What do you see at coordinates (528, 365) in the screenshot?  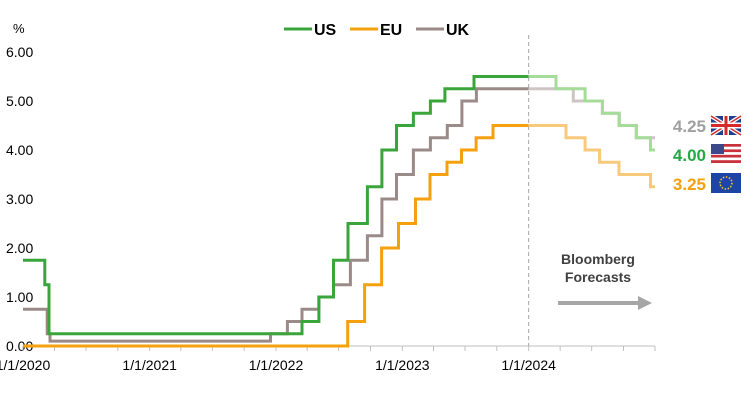 I see `x-tick-label: 1/1/2024` at bounding box center [528, 365].